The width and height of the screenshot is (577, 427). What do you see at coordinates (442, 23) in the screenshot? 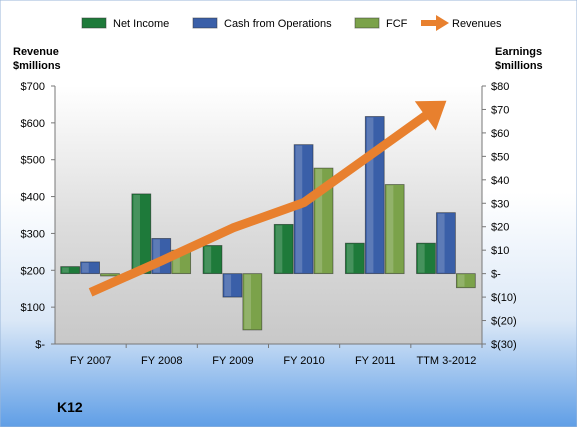
I see `legend-arrowhead-revenues` at bounding box center [442, 23].